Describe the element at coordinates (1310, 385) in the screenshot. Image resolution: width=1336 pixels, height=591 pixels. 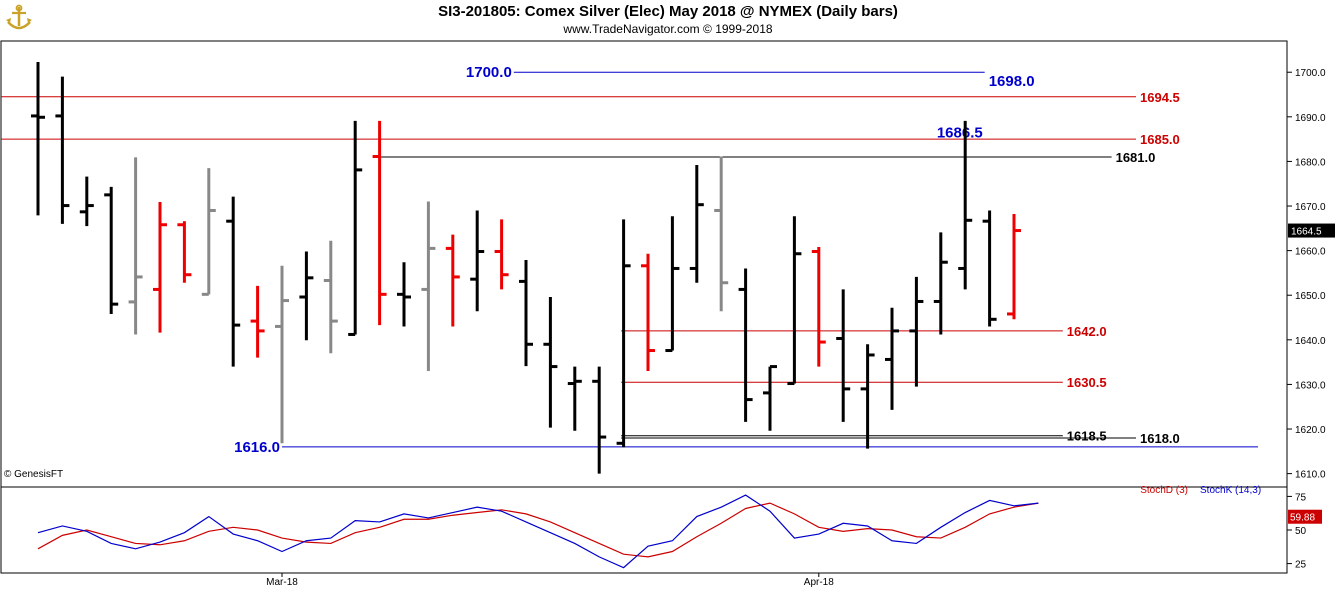
I see `price-tick-label: 1630.0` at that location.